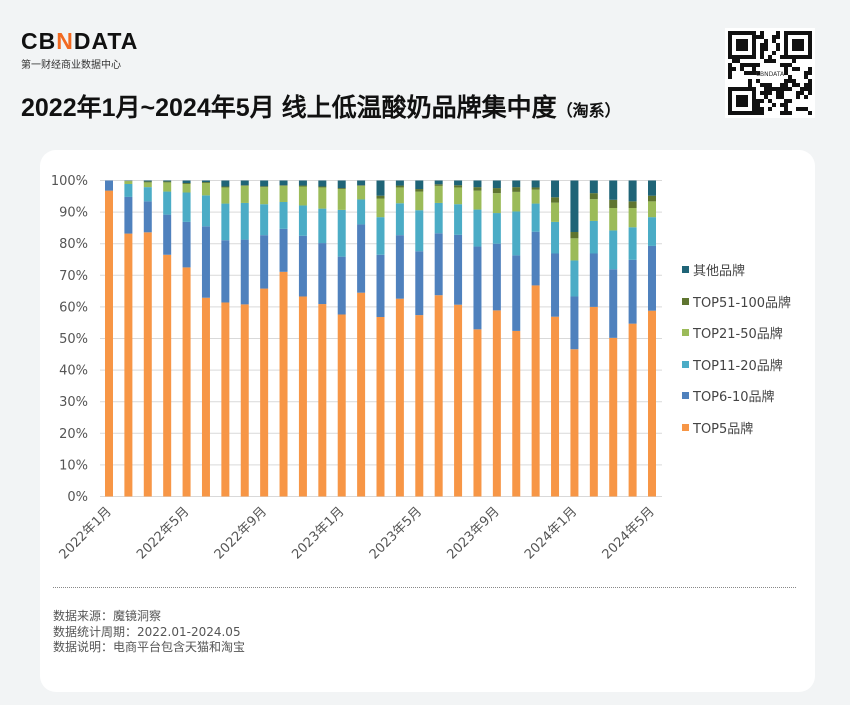  Describe the element at coordinates (742, 303) in the screenshot. I see `legend-label: TOP51-100品牌` at that location.